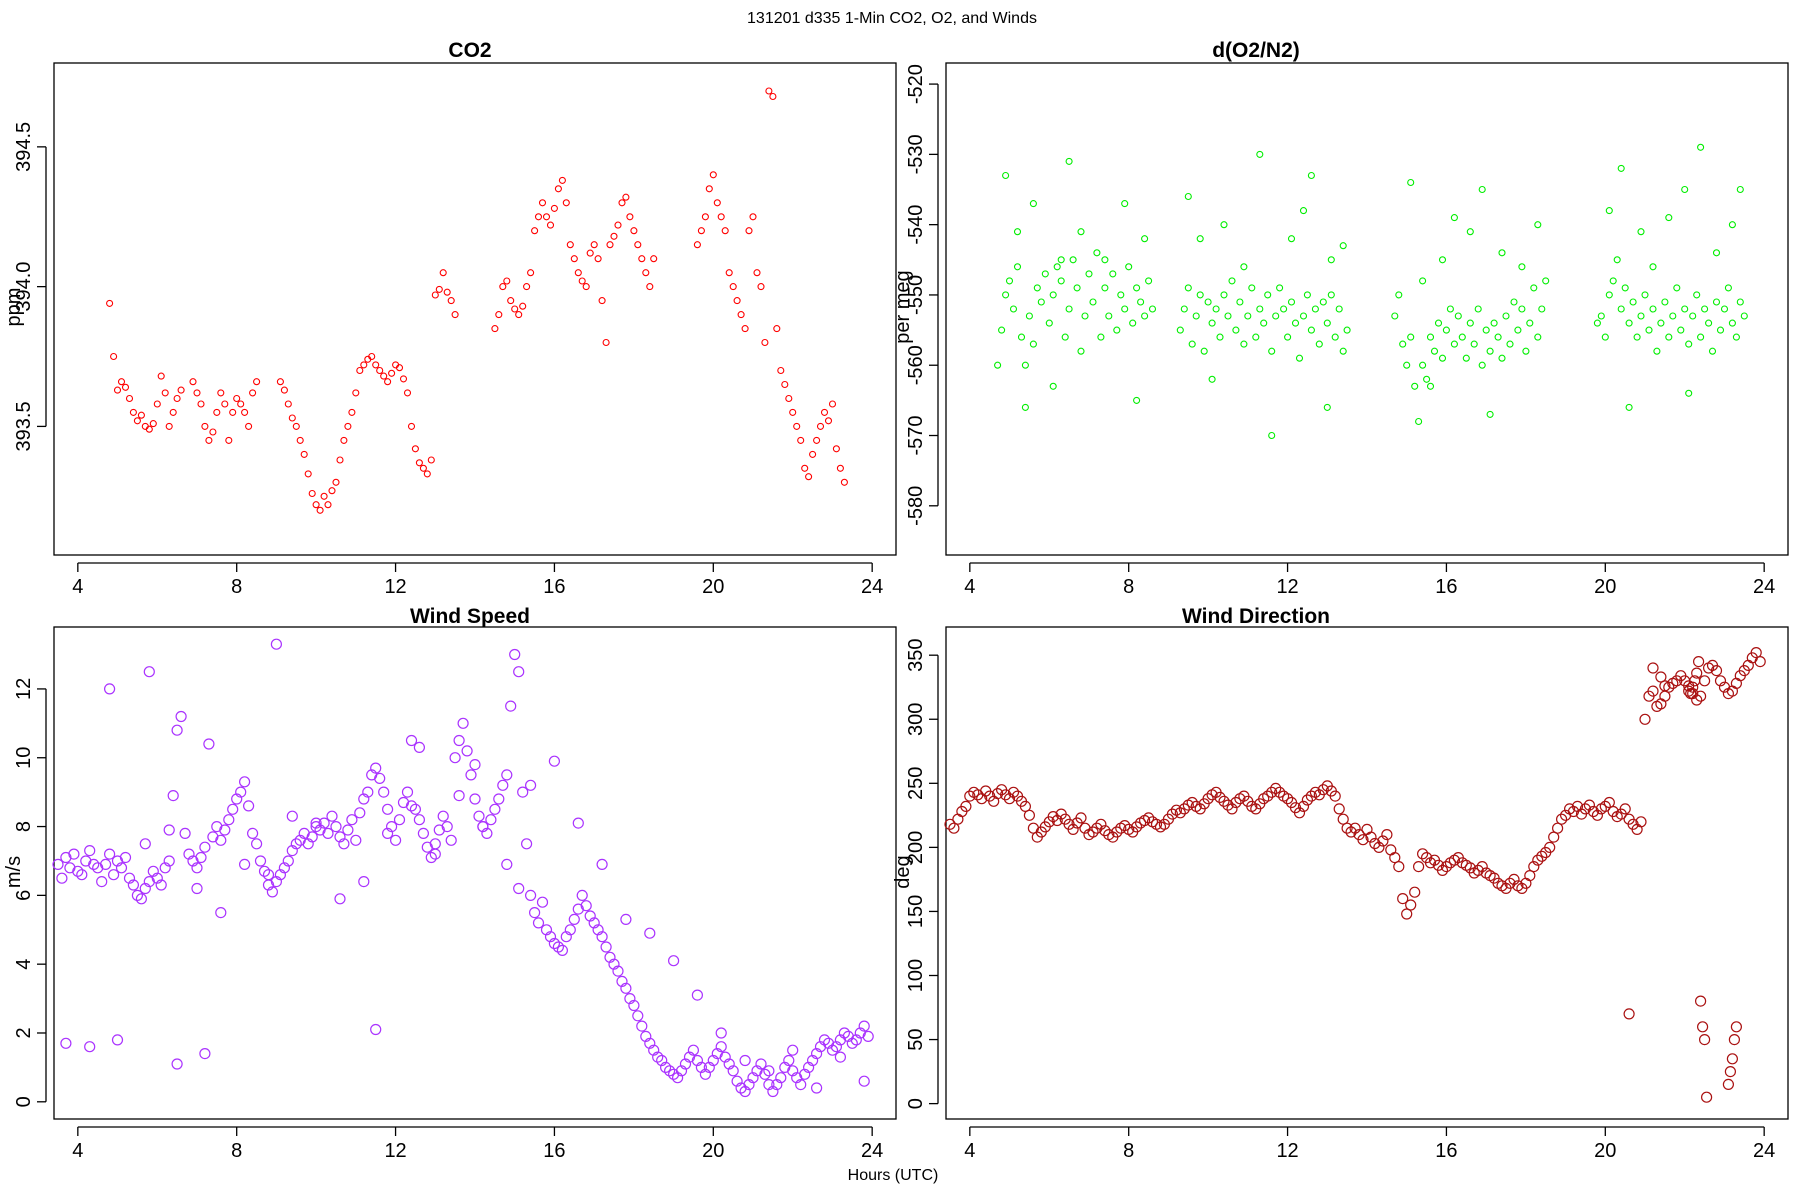  Describe the element at coordinates (24, 287) in the screenshot. I see `co2-y-tick-label: 394.0` at that location.